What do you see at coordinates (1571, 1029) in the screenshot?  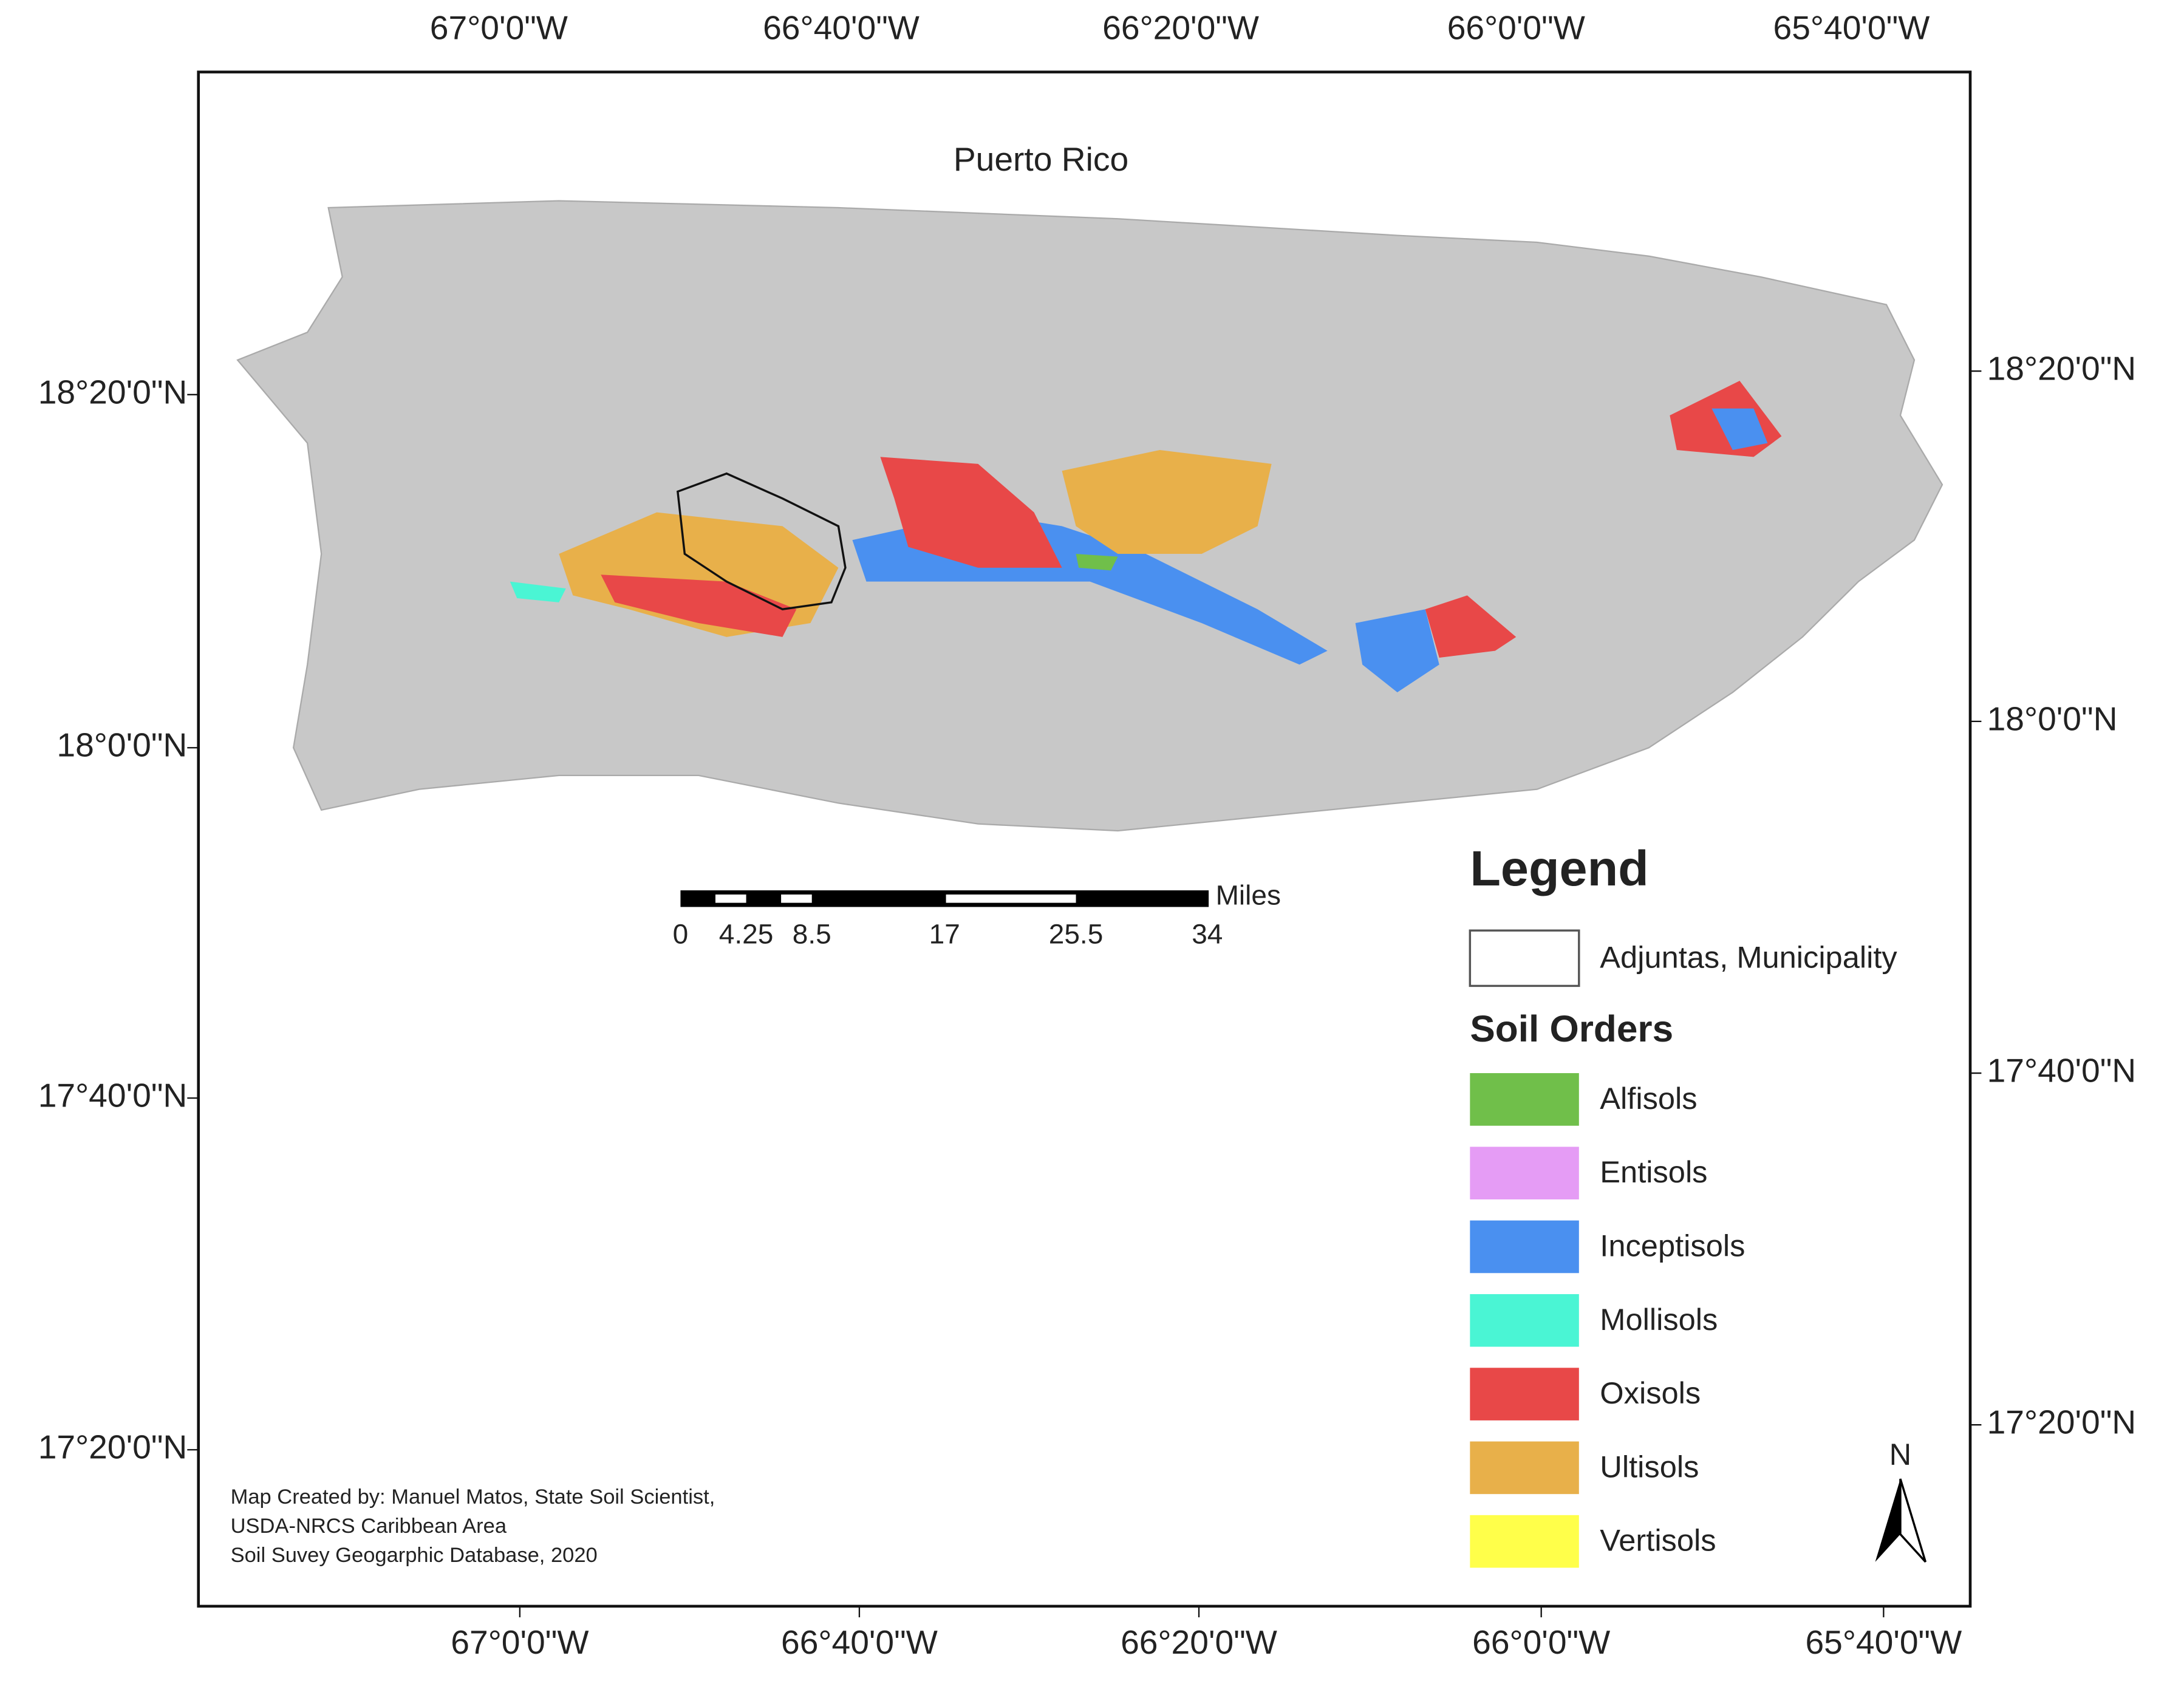 I see `legend-subtitle: Soil Orders` at bounding box center [1571, 1029].